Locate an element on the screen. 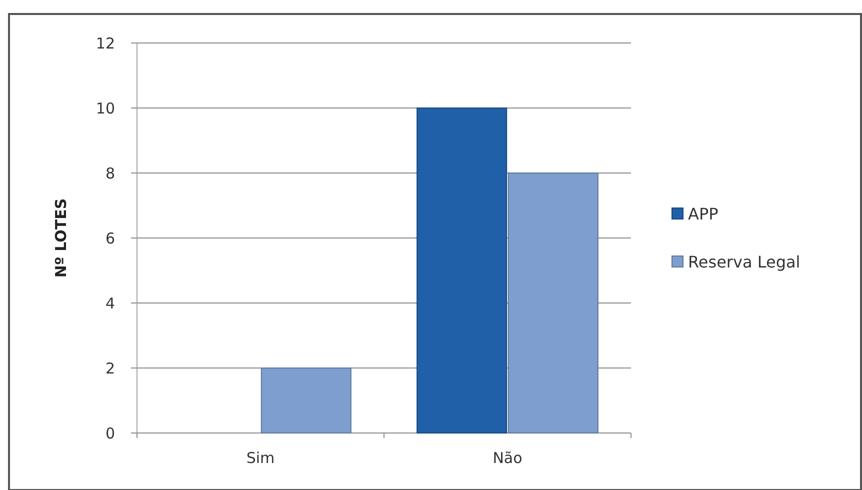  legend-label: APP is located at coordinates (703, 214).